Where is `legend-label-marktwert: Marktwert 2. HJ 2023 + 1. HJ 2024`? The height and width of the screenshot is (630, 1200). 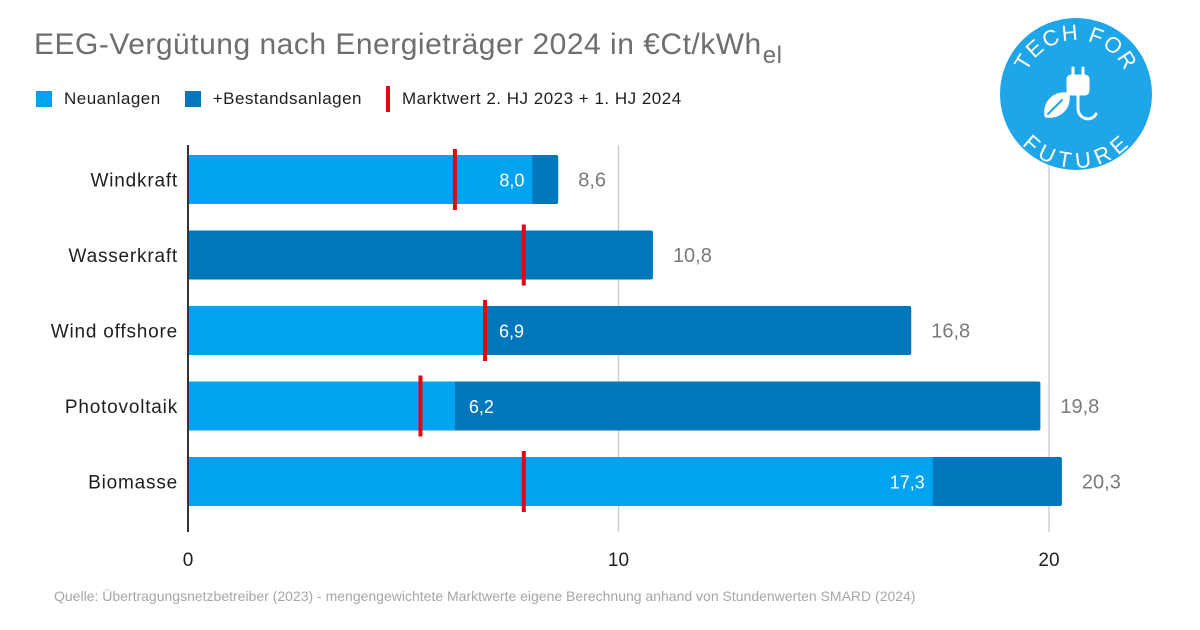
legend-label-marktwert: Marktwert 2. HJ 2023 + 1. HJ 2024 is located at coordinates (542, 98).